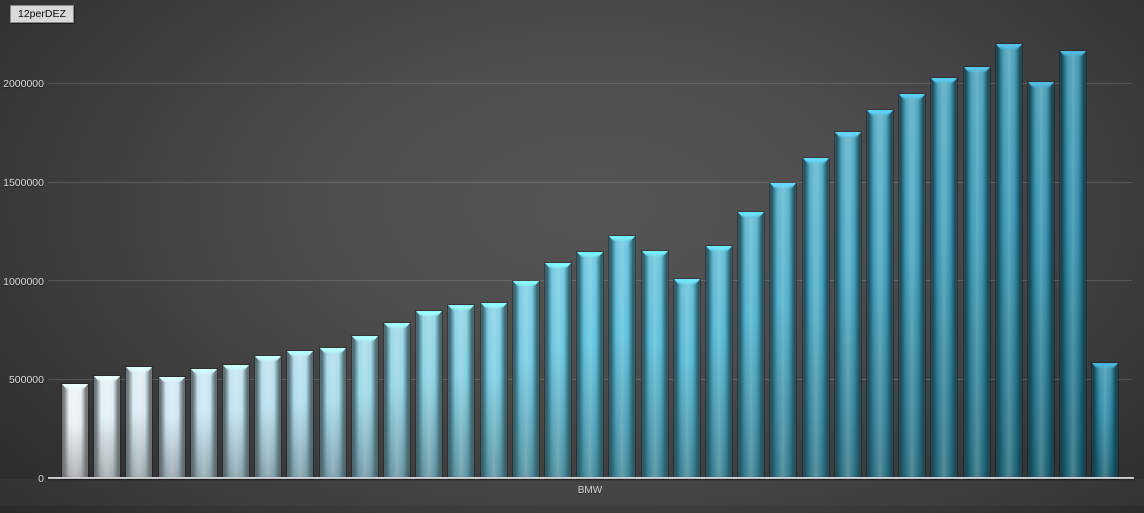 The width and height of the screenshot is (1144, 513). I want to click on y-tick-label: 500000, so click(26, 380).